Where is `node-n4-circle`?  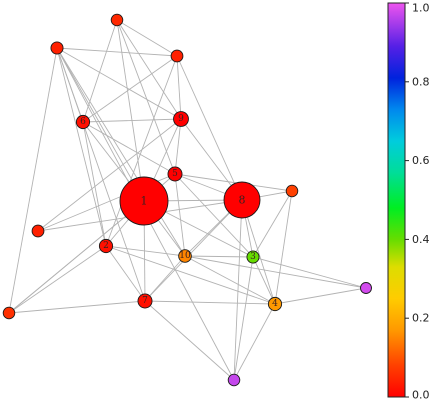
node-n4-circle is located at coordinates (275, 304).